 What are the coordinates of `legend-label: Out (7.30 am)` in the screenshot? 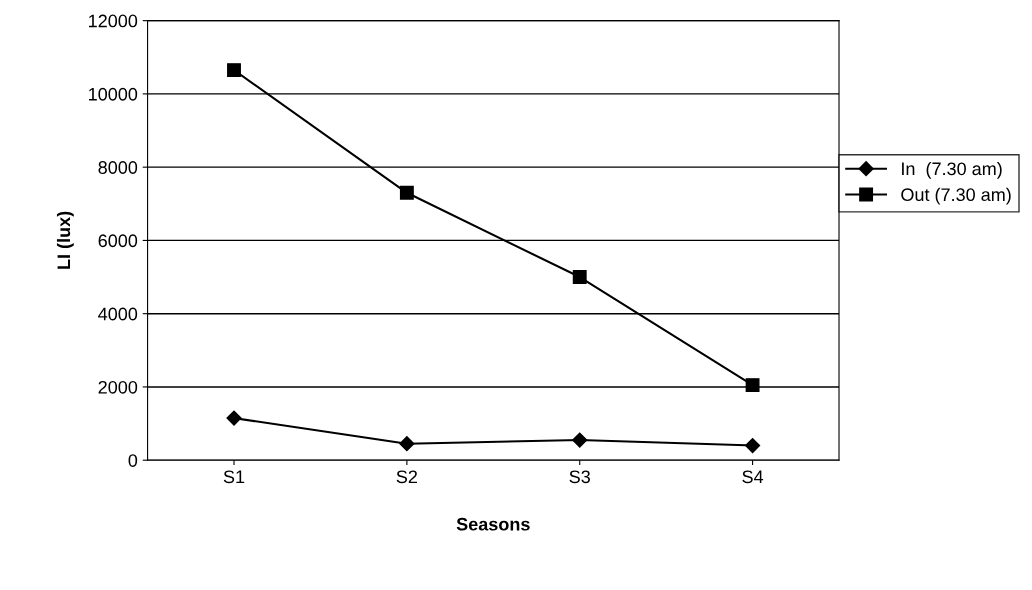 It's located at (956, 196).